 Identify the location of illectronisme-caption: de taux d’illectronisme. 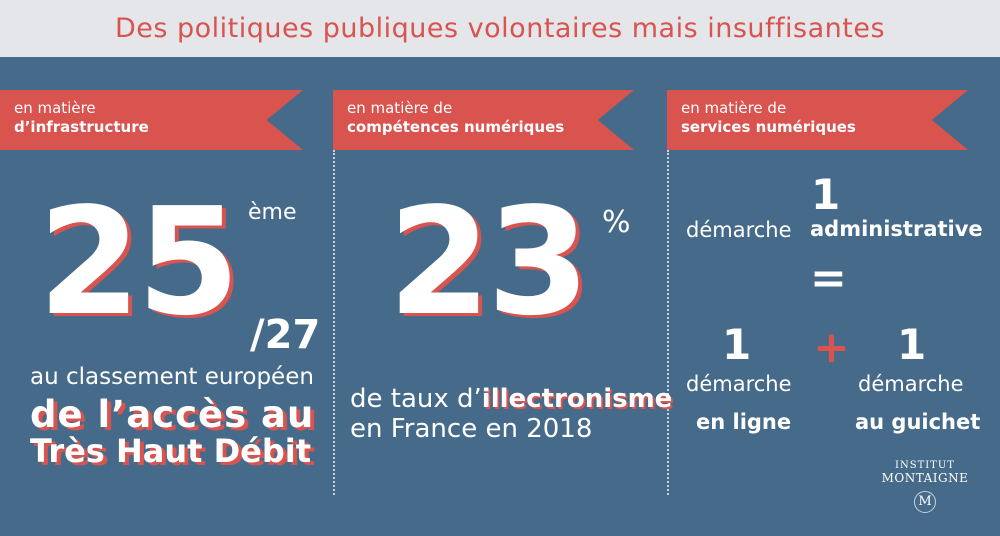
(511, 399).